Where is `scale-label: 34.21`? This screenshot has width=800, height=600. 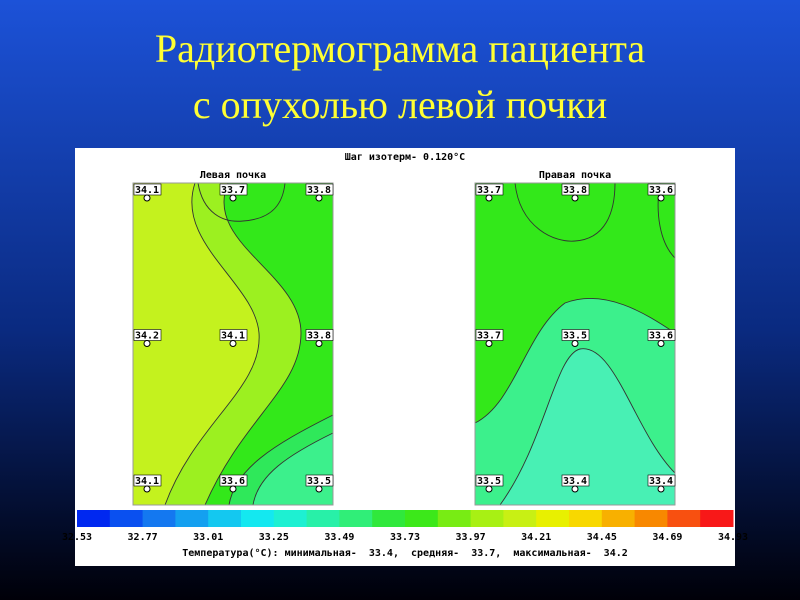 scale-label: 34.21 is located at coordinates (536, 537).